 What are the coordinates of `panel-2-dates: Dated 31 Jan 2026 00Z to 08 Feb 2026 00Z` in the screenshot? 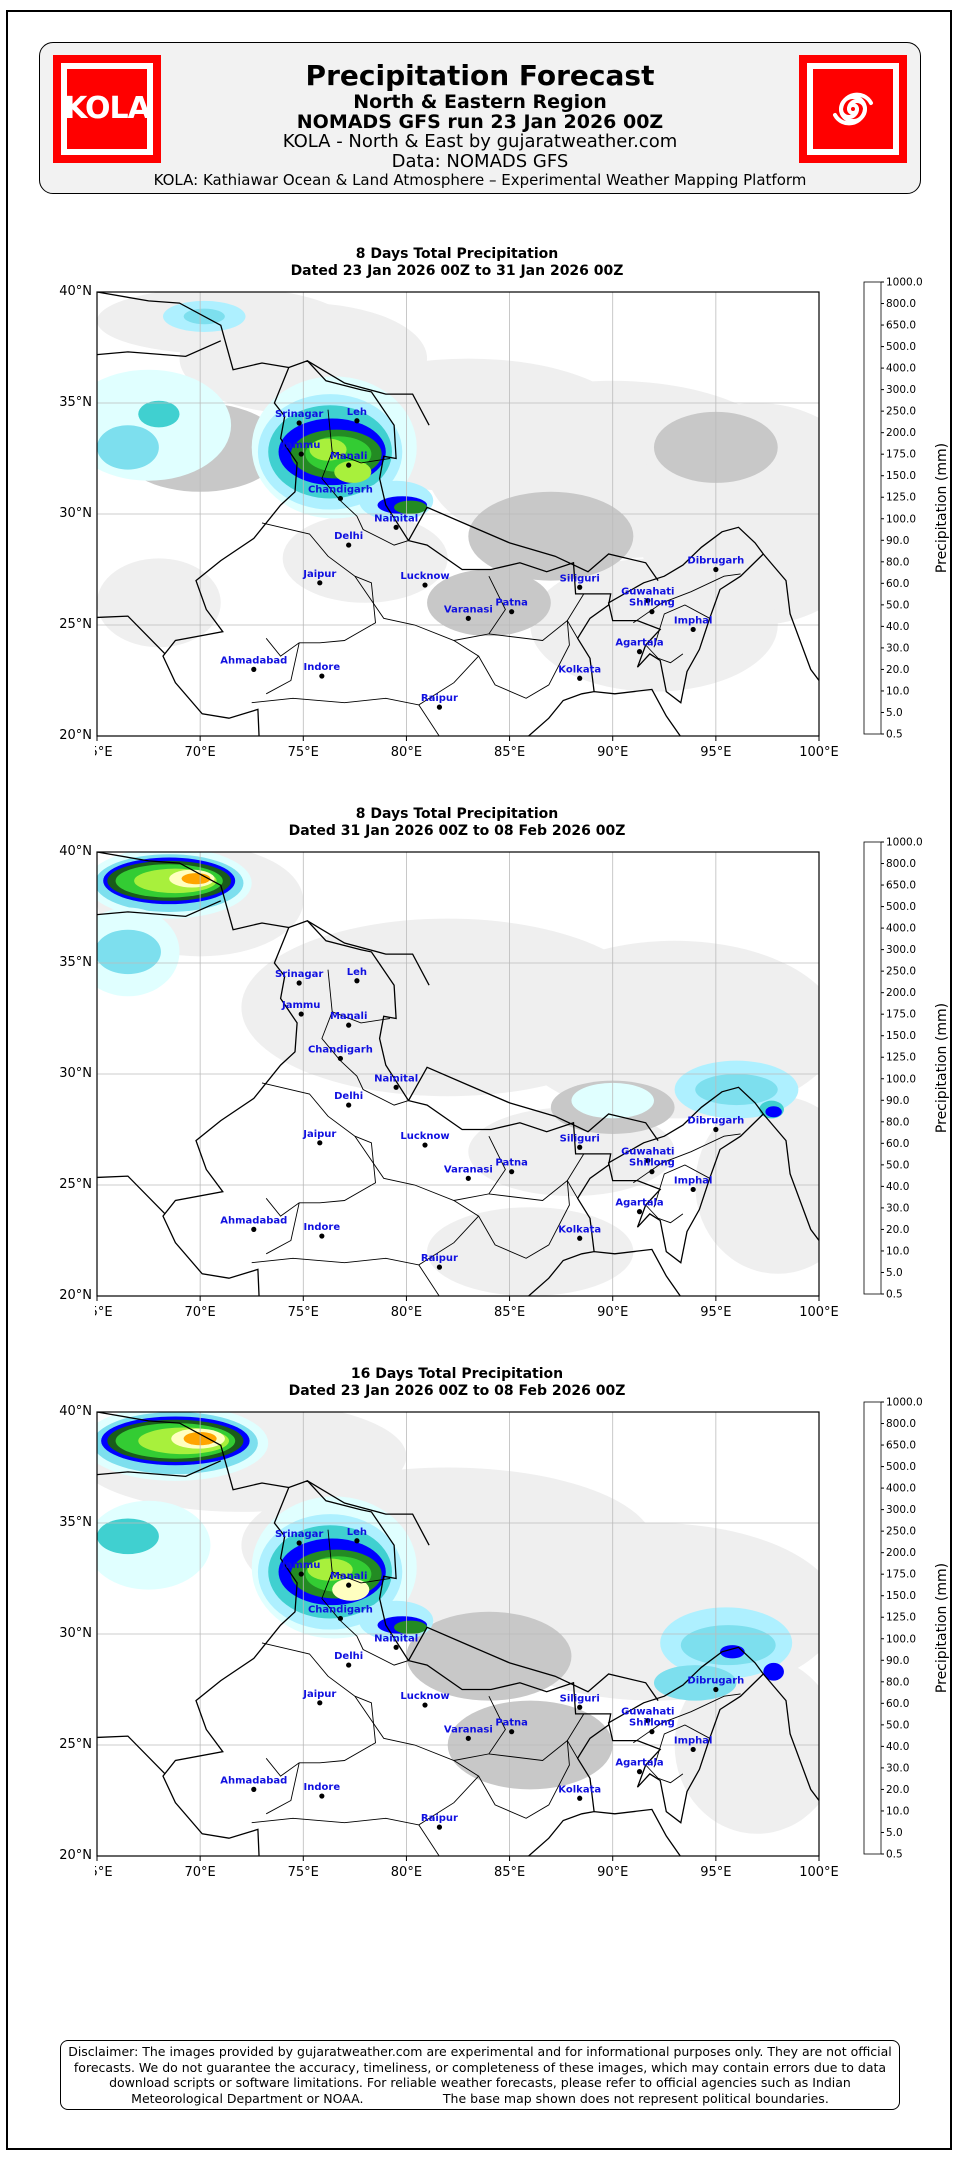 It's located at (457, 831).